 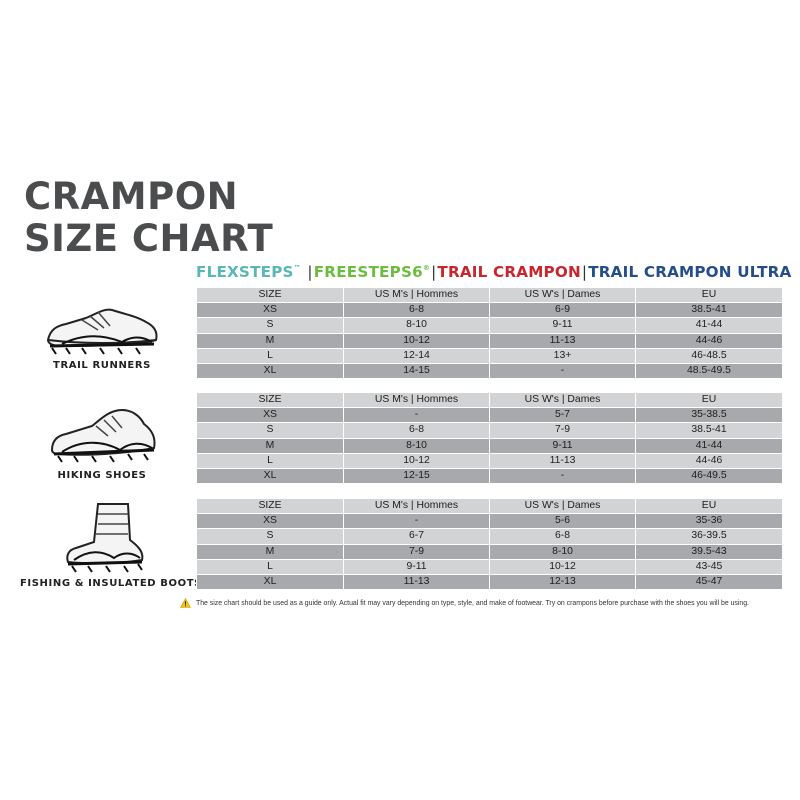 I want to click on table-cell: 5-7, so click(x=562, y=415).